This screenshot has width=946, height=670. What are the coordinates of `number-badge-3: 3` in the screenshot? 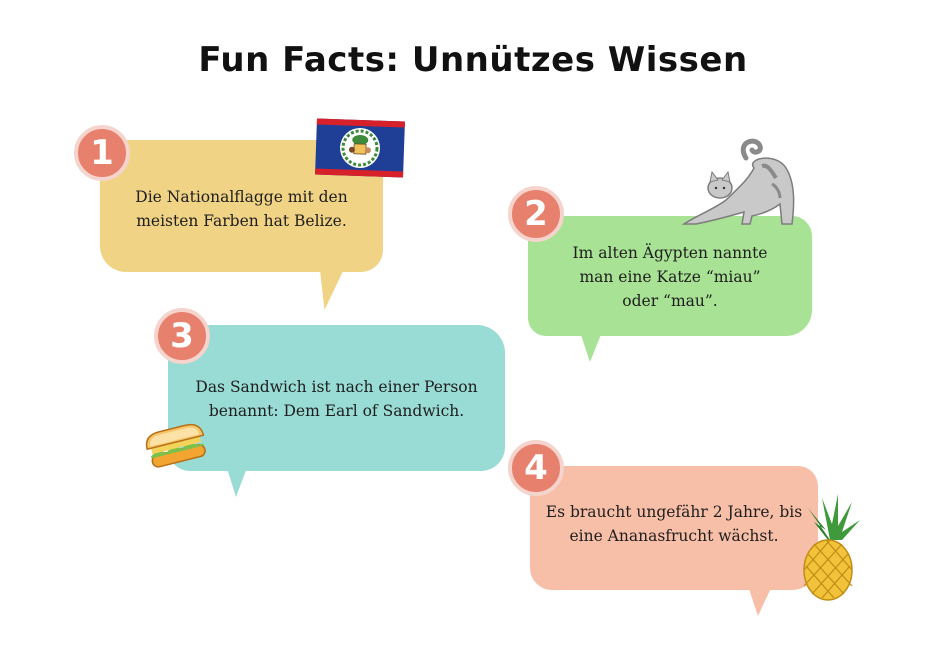 It's located at (182, 336).